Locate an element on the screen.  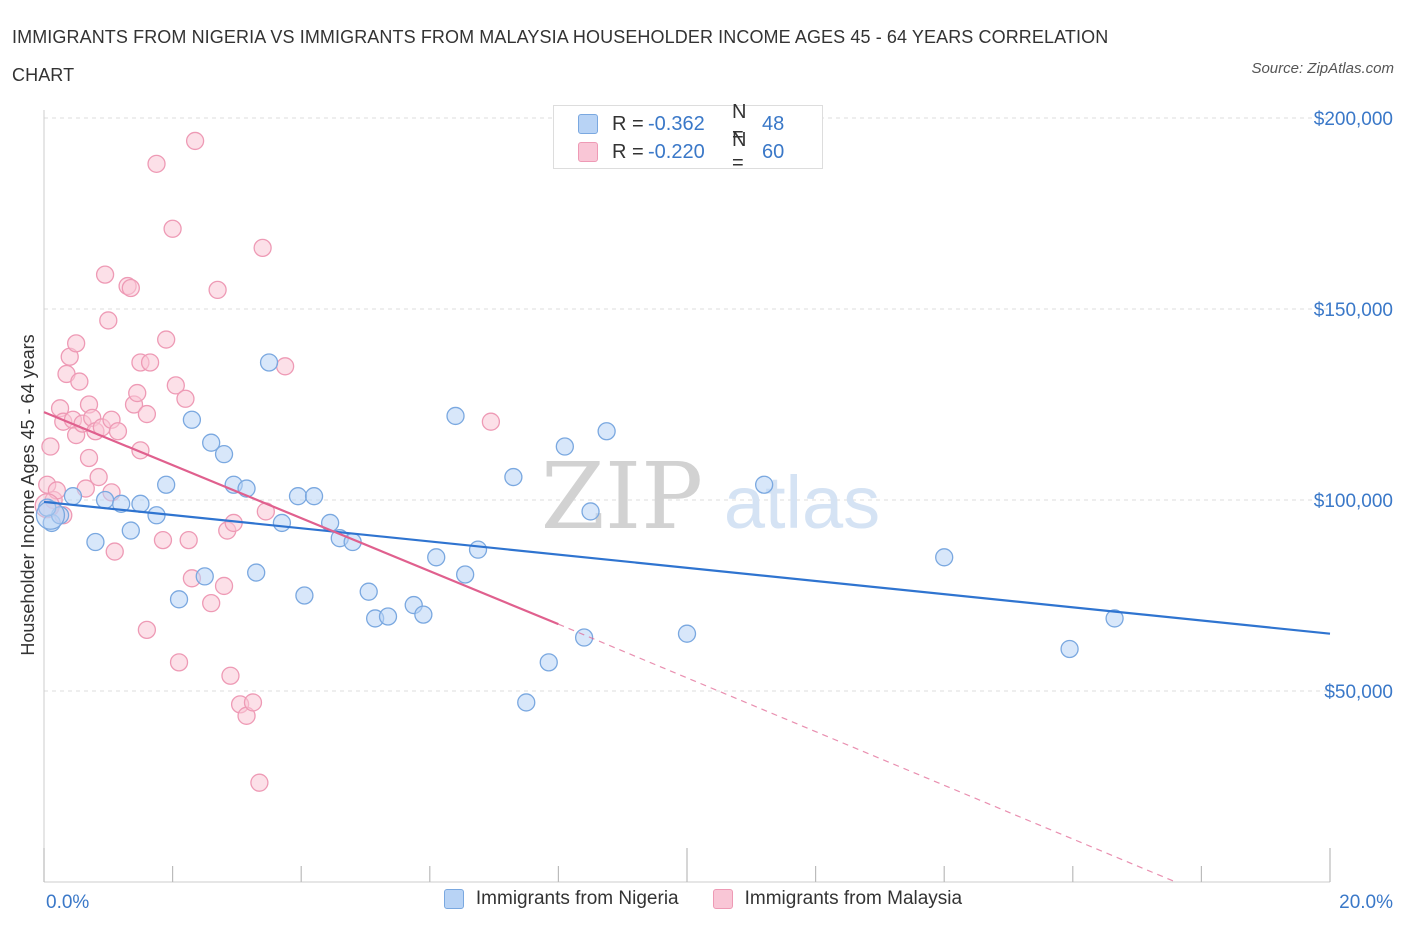
nigeria-point-cluster is located at coordinates (50, 515).